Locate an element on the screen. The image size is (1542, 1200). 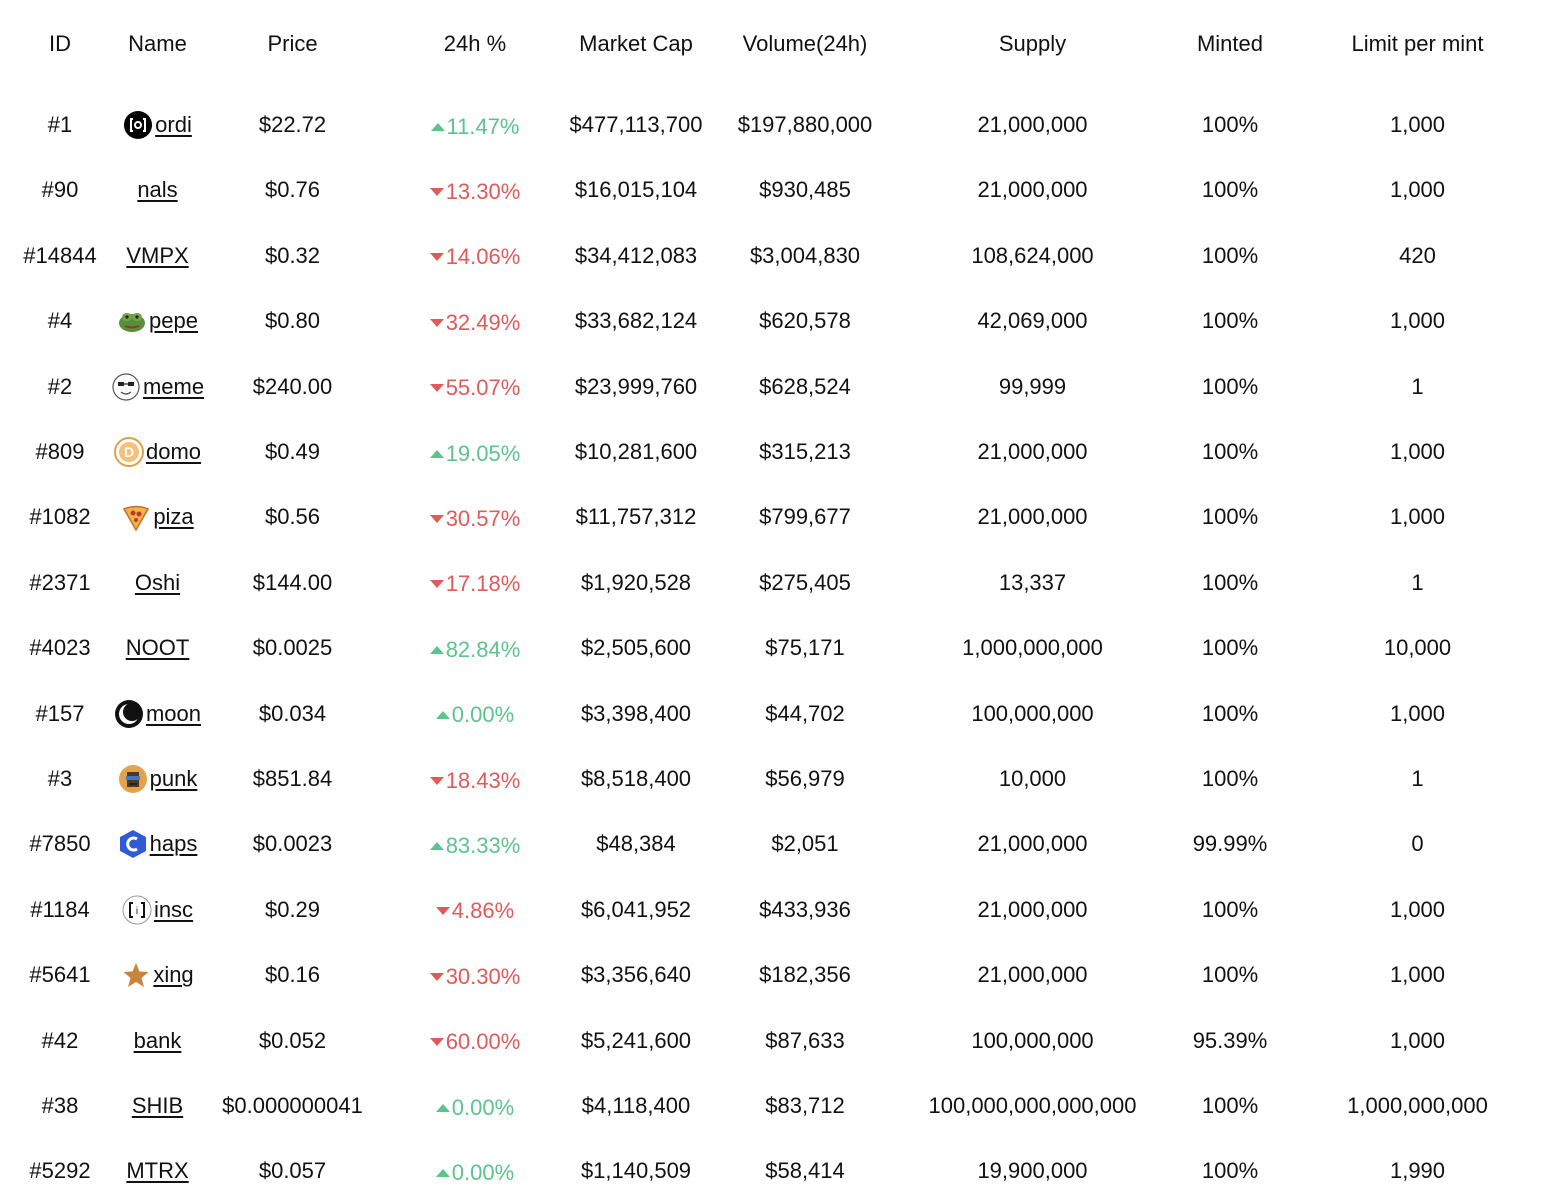
token-price: $0.49 is located at coordinates (292, 451).